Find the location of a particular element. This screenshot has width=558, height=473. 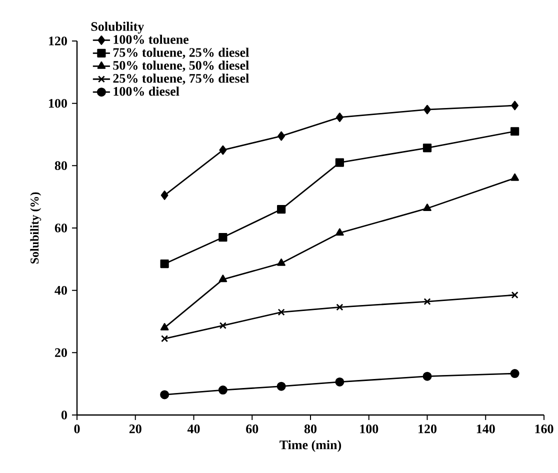

y-tick-label: 120 is located at coordinates (58, 41).